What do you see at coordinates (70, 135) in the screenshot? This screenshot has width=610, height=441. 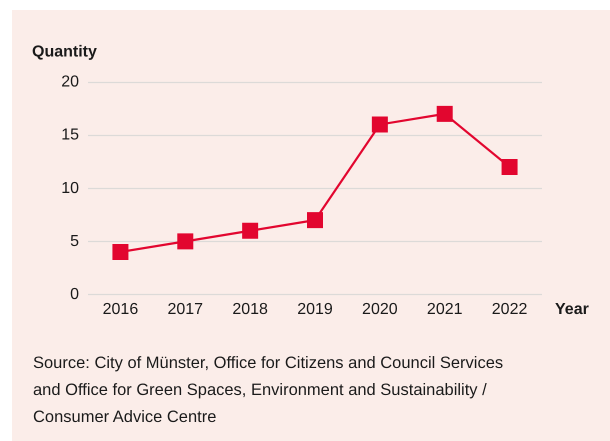 I see `y-tick-label: 15` at bounding box center [70, 135].